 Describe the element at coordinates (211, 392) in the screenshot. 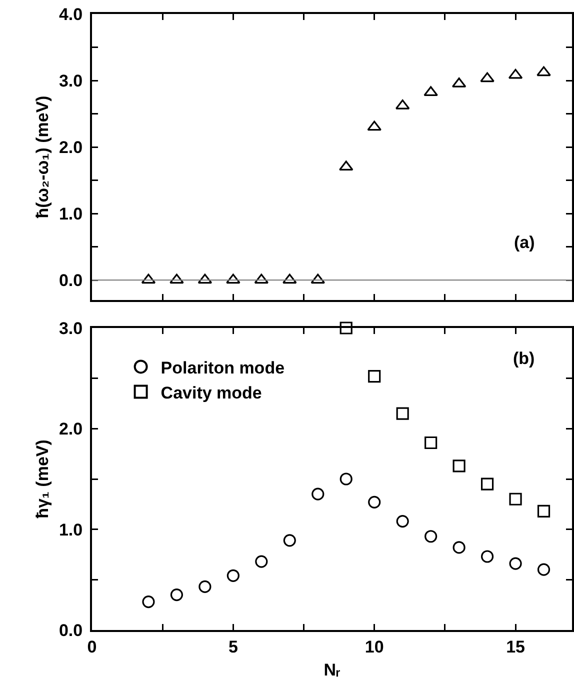

I see `legend-label: Cavity mode` at that location.